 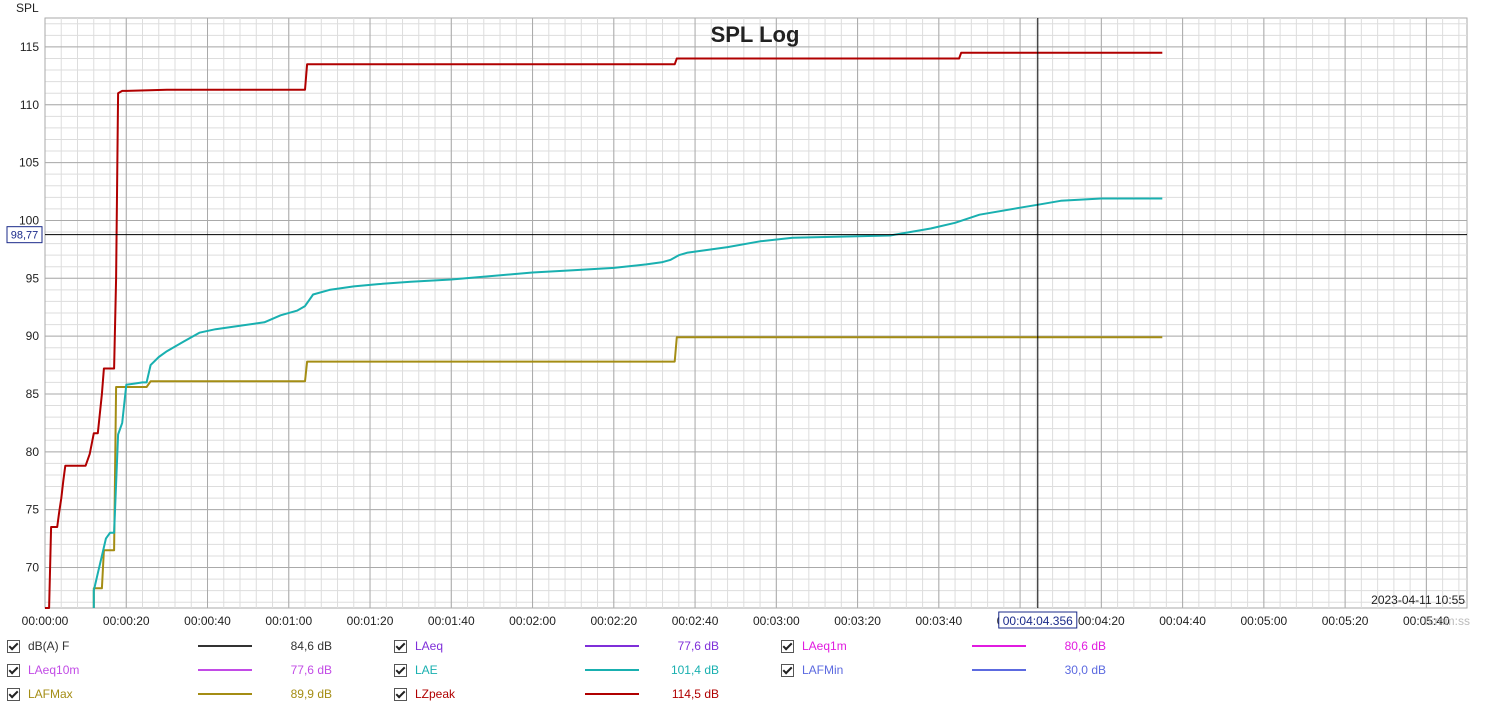 What do you see at coordinates (45, 621) in the screenshot?
I see `x-tick-label: 00:00:00` at bounding box center [45, 621].